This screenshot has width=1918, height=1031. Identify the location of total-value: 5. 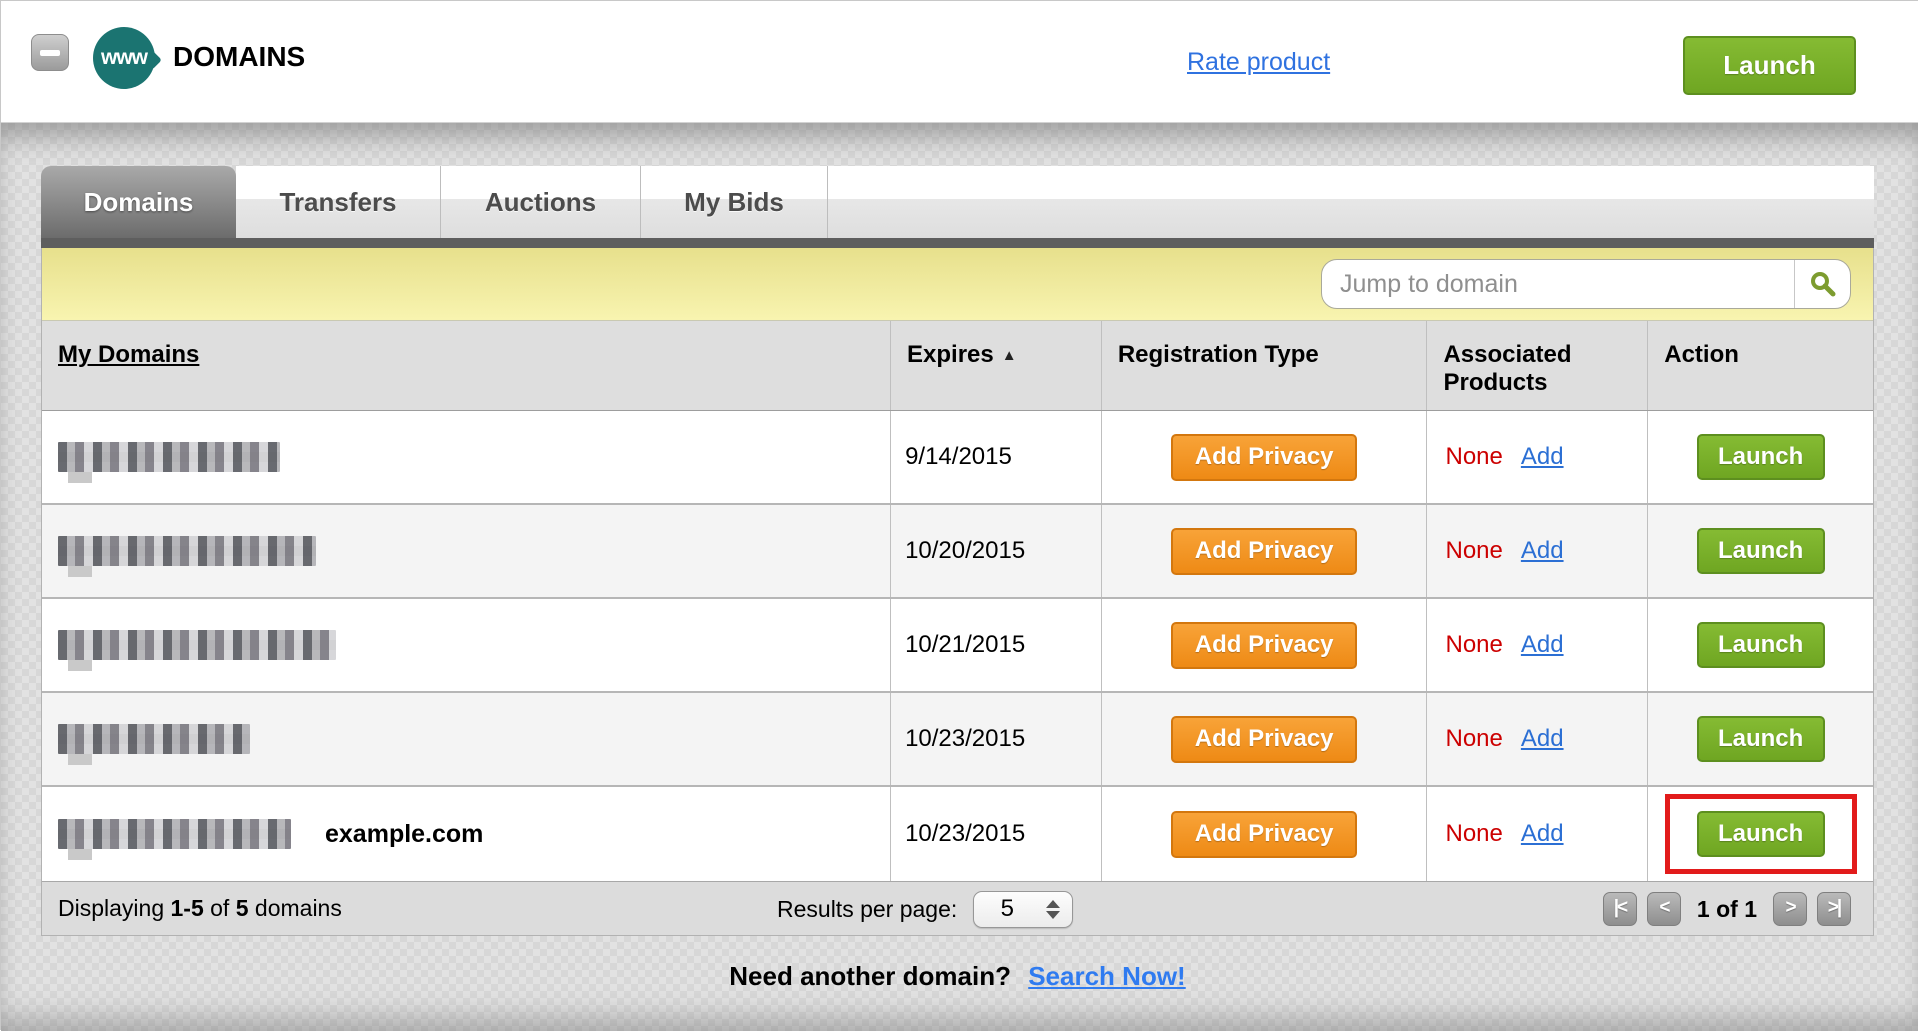
(242, 908).